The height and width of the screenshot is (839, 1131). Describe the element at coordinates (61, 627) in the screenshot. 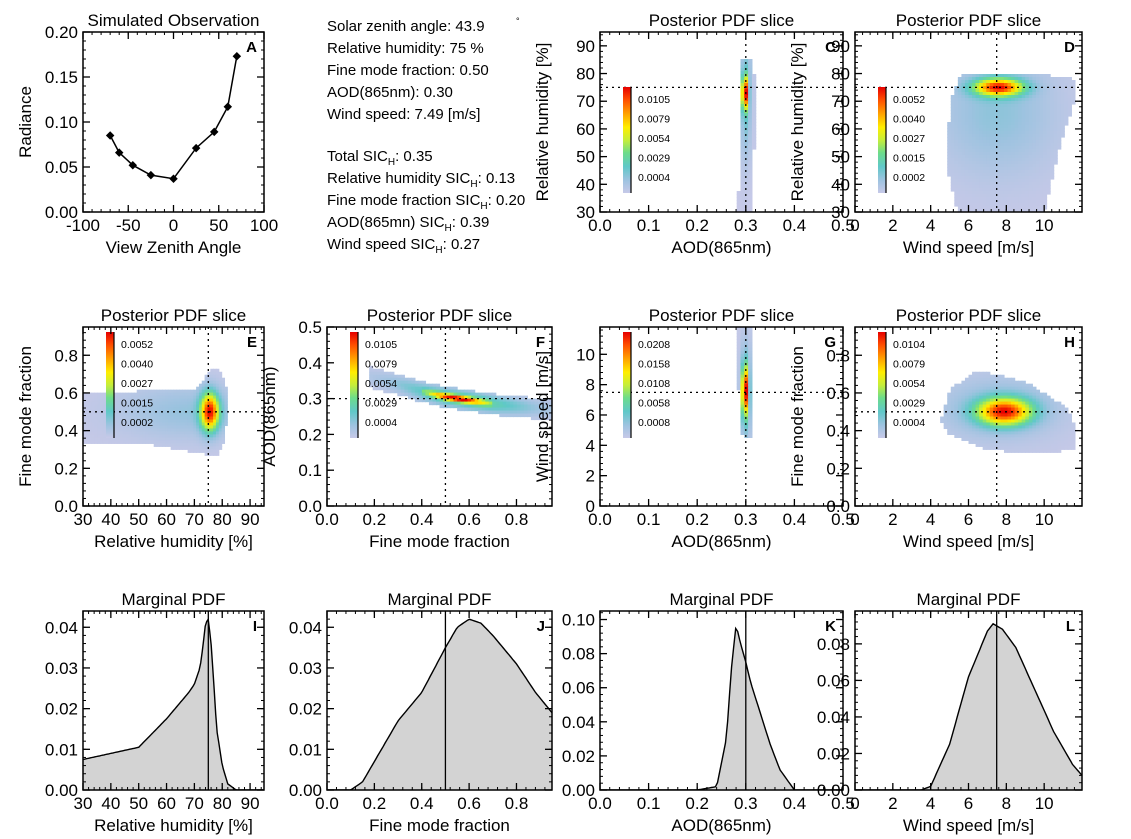

I see `y-tick-label: 0.04` at that location.